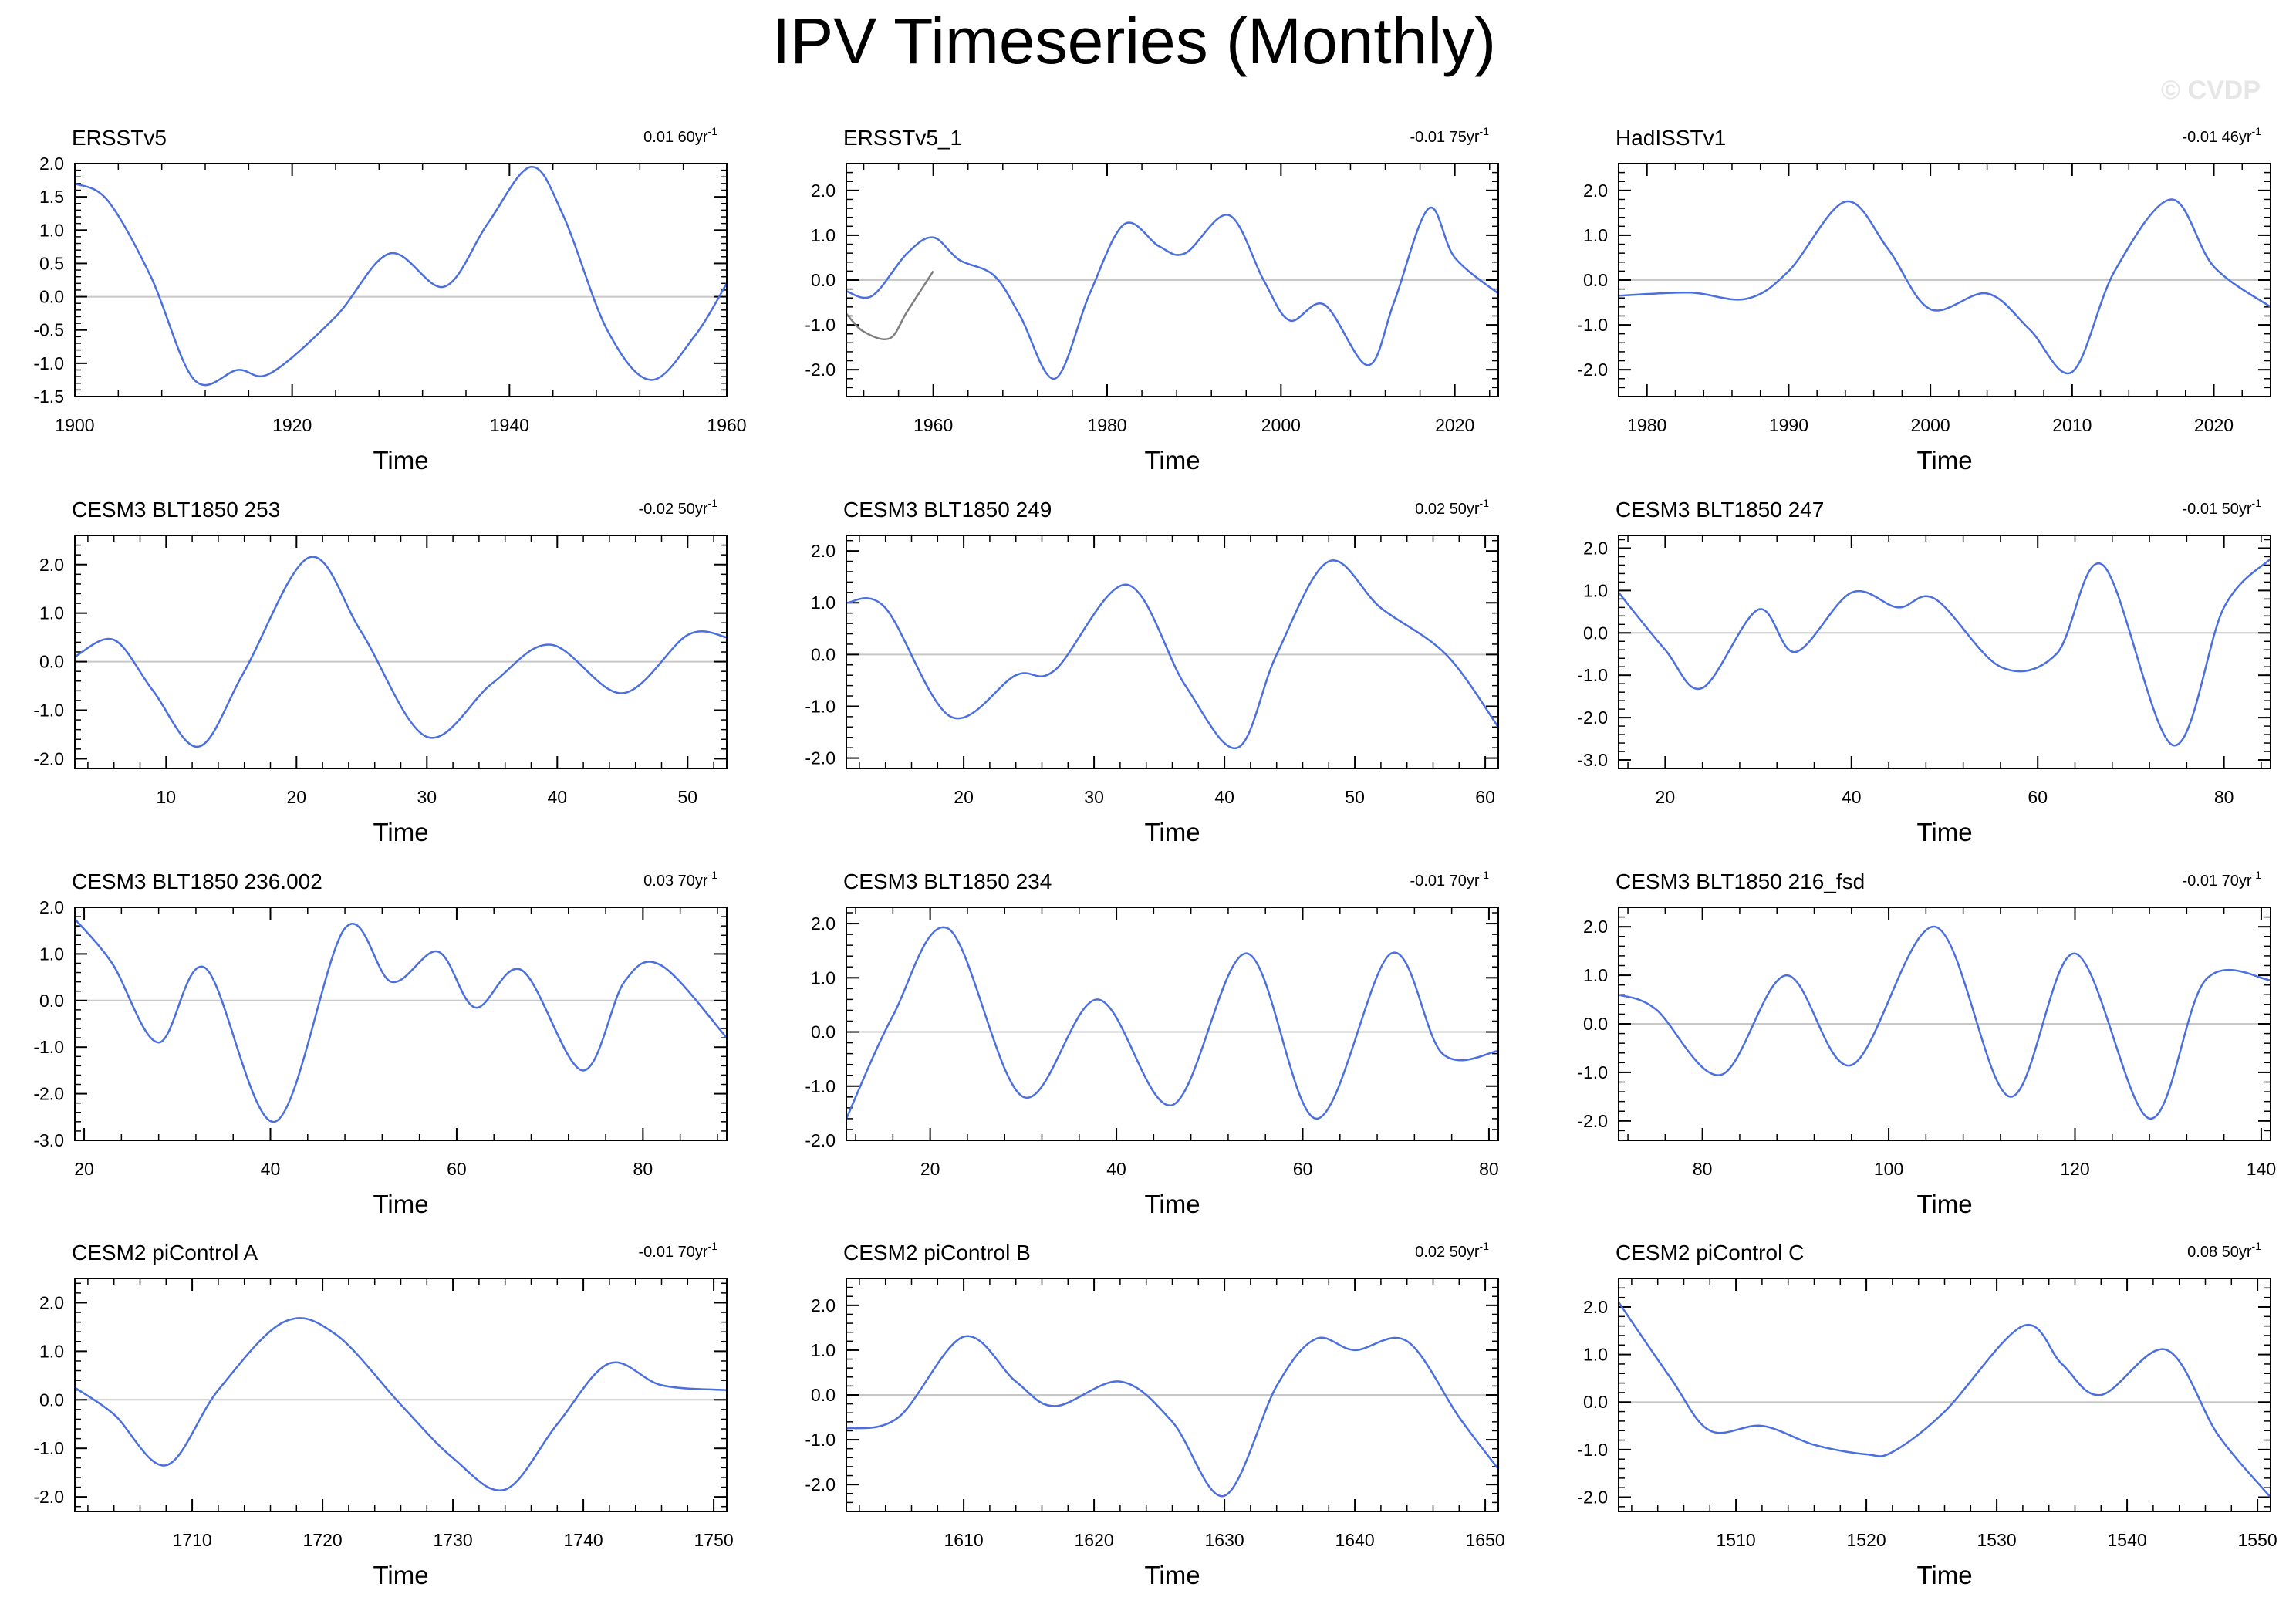 Image resolution: width=2296 pixels, height=1621 pixels. What do you see at coordinates (323, 1540) in the screenshot?
I see `x-tick-label: 1720` at bounding box center [323, 1540].